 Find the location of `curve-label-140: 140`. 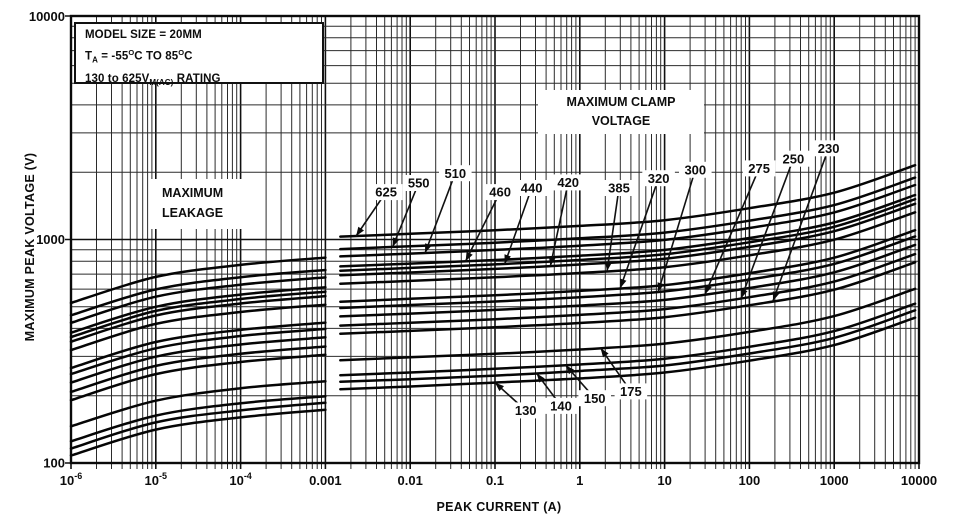

curve-label-140: 140 is located at coordinates (561, 406).